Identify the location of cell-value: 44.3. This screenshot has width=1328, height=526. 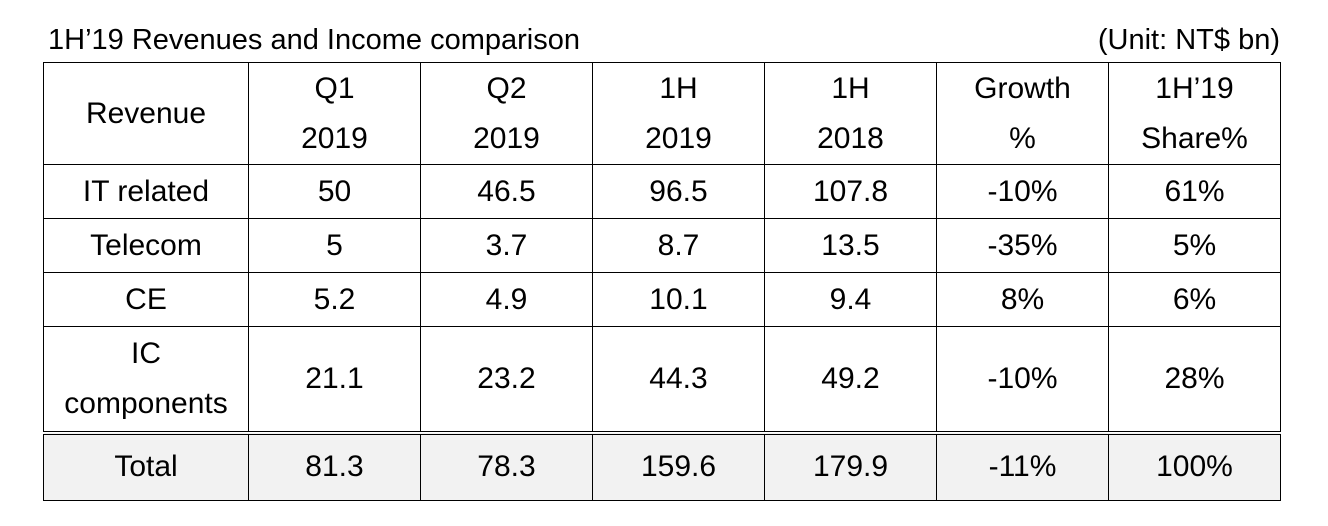
(678, 379).